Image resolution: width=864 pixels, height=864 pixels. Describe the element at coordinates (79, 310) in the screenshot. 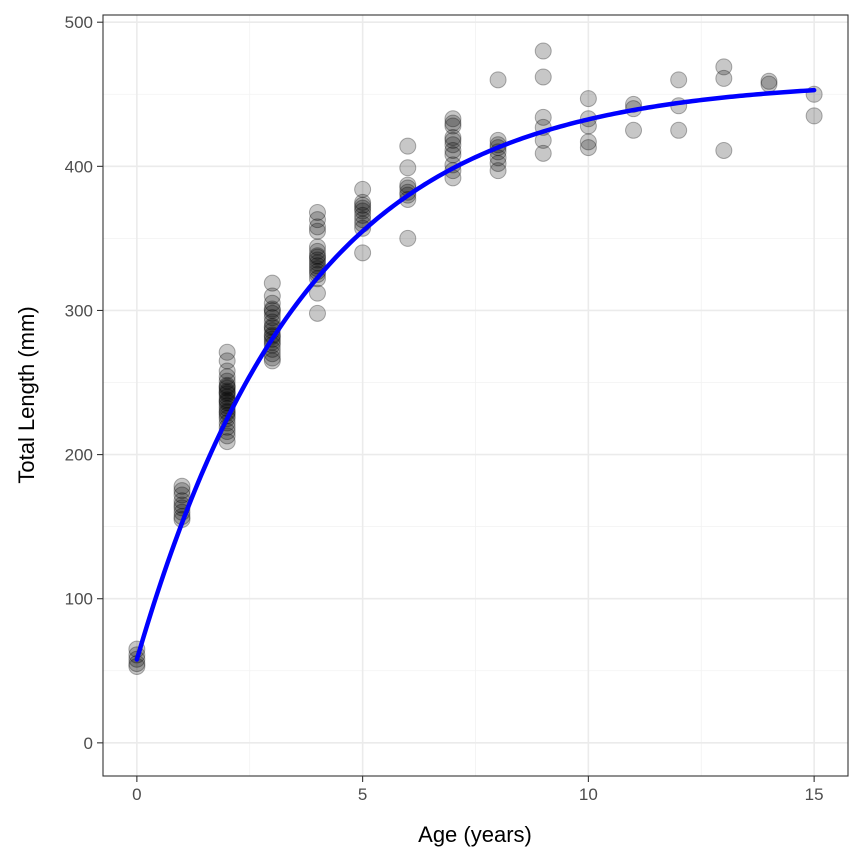

I see `y-tick-label: 300` at that location.